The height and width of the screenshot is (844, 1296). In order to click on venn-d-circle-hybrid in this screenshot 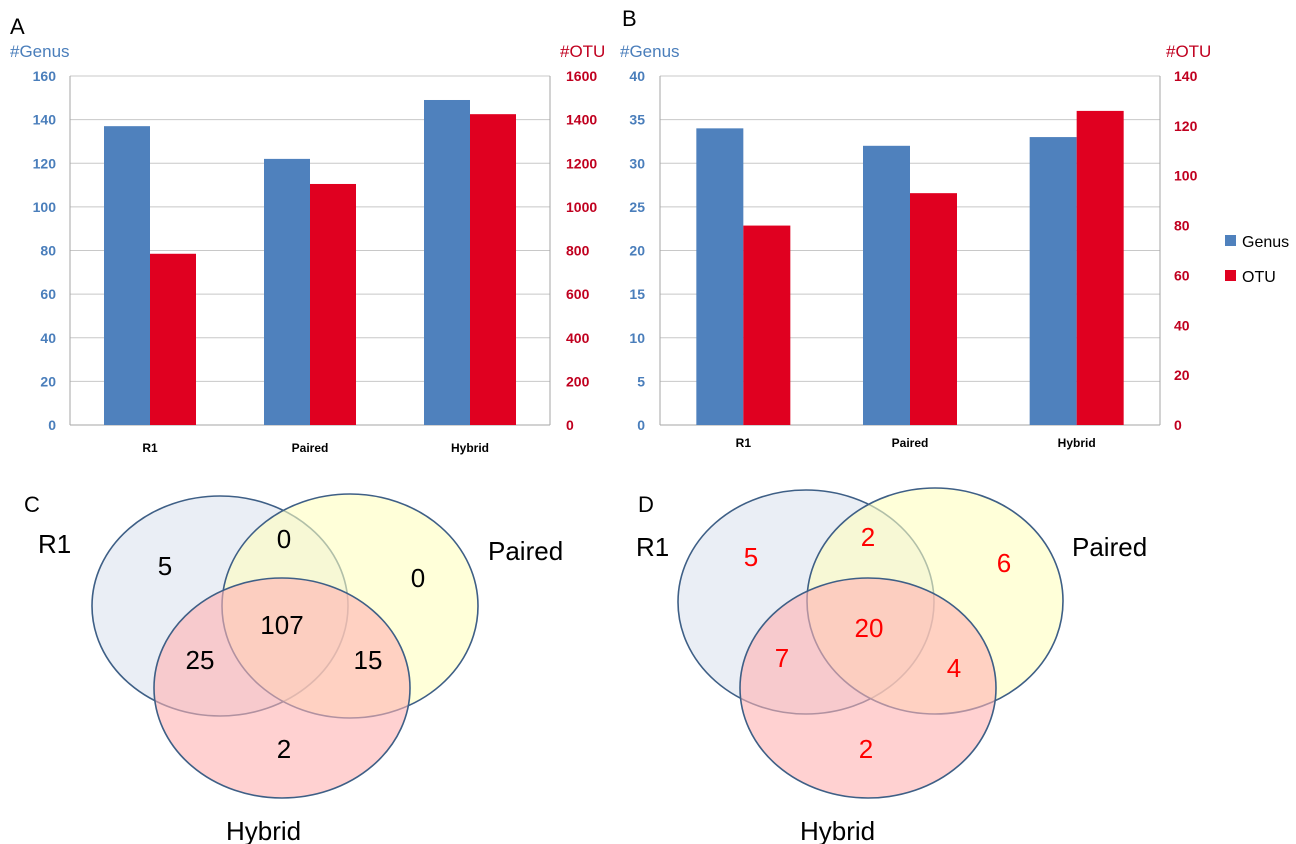, I will do `click(868, 688)`.